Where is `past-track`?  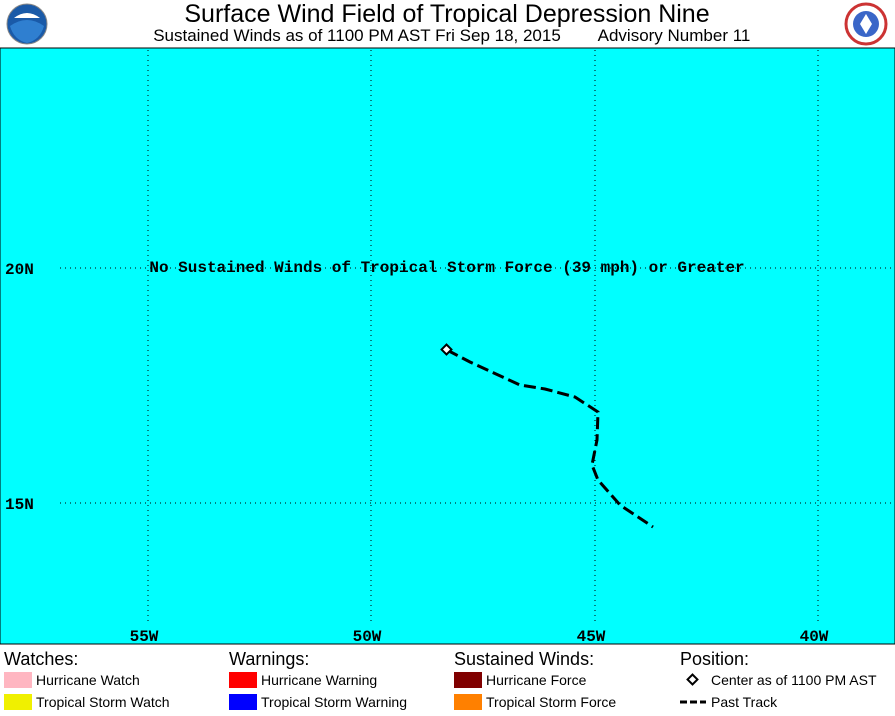
past-track is located at coordinates (550, 438).